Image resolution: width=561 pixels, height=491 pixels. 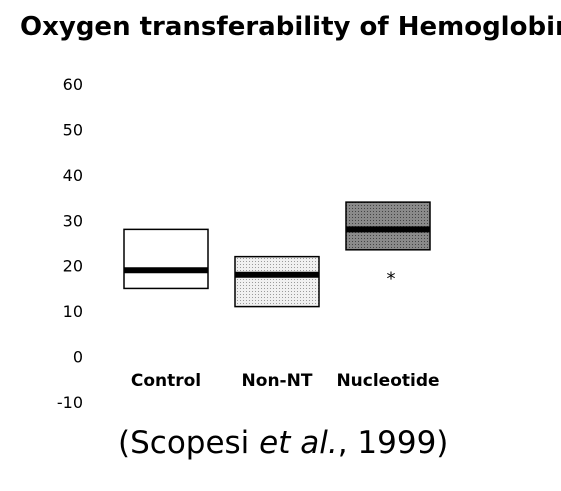 What do you see at coordinates (166, 259) in the screenshot?
I see `box-control` at bounding box center [166, 259].